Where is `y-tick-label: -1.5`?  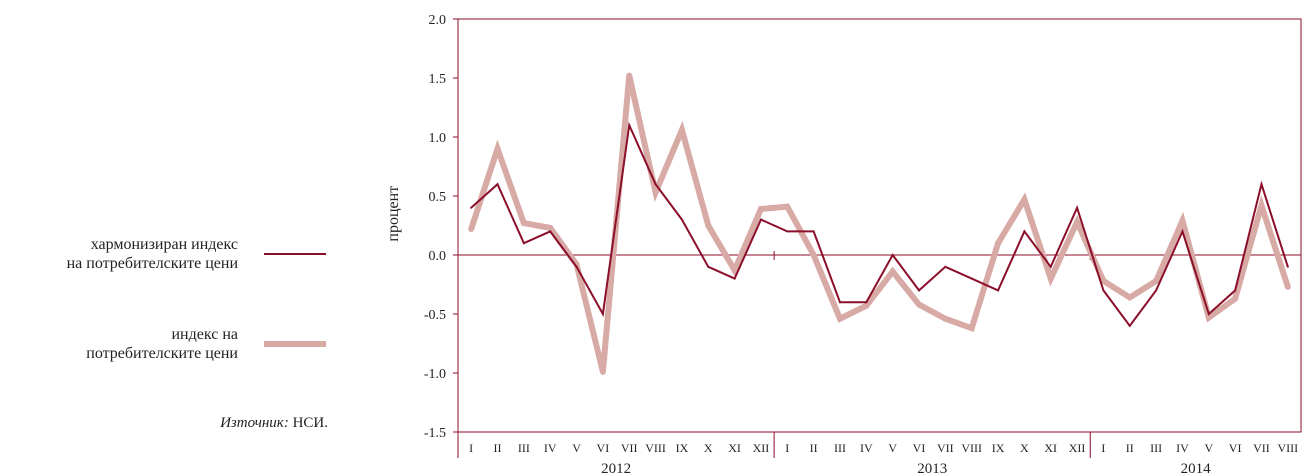
y-tick-label: -1.5 is located at coordinates (435, 433).